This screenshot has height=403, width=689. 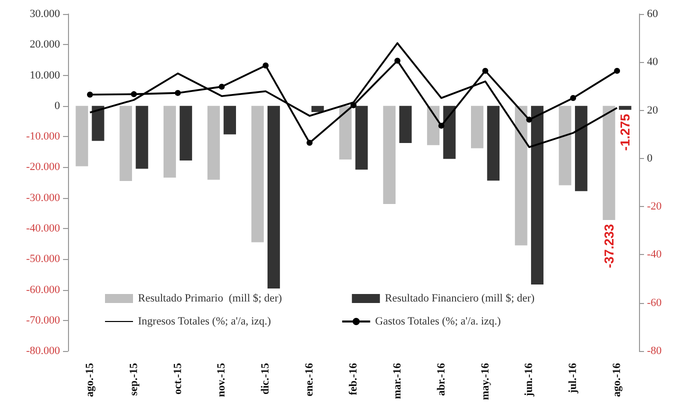 What do you see at coordinates (134, 379) in the screenshot?
I see `x-tick-label: sep.-15` at bounding box center [134, 379].